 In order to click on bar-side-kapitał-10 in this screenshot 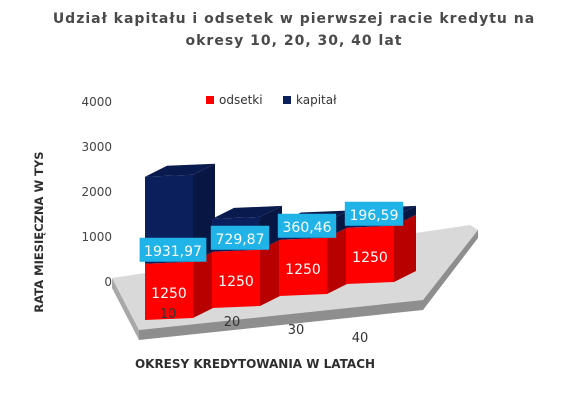, I will do `click(204, 212)`.